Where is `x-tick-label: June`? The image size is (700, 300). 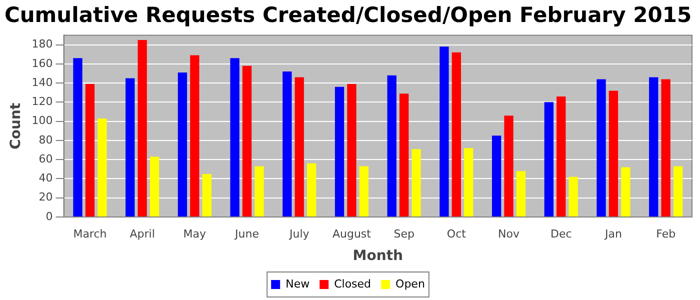
x-tick-label: June is located at coordinates (247, 233).